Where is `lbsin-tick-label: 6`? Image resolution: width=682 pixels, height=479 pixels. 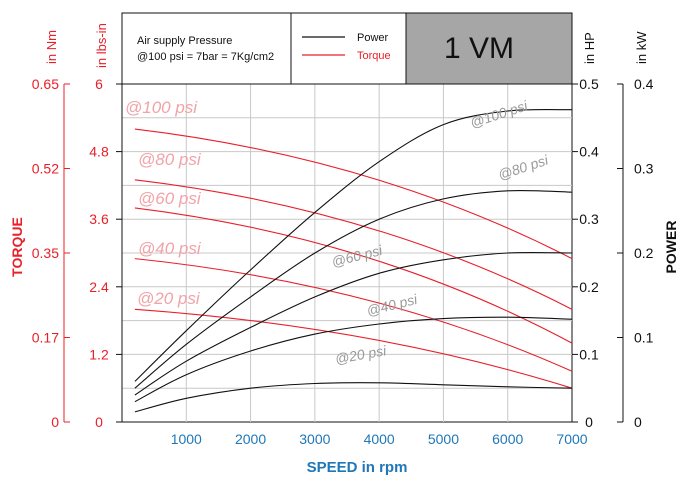 lbsin-tick-label: 6 is located at coordinates (99, 84).